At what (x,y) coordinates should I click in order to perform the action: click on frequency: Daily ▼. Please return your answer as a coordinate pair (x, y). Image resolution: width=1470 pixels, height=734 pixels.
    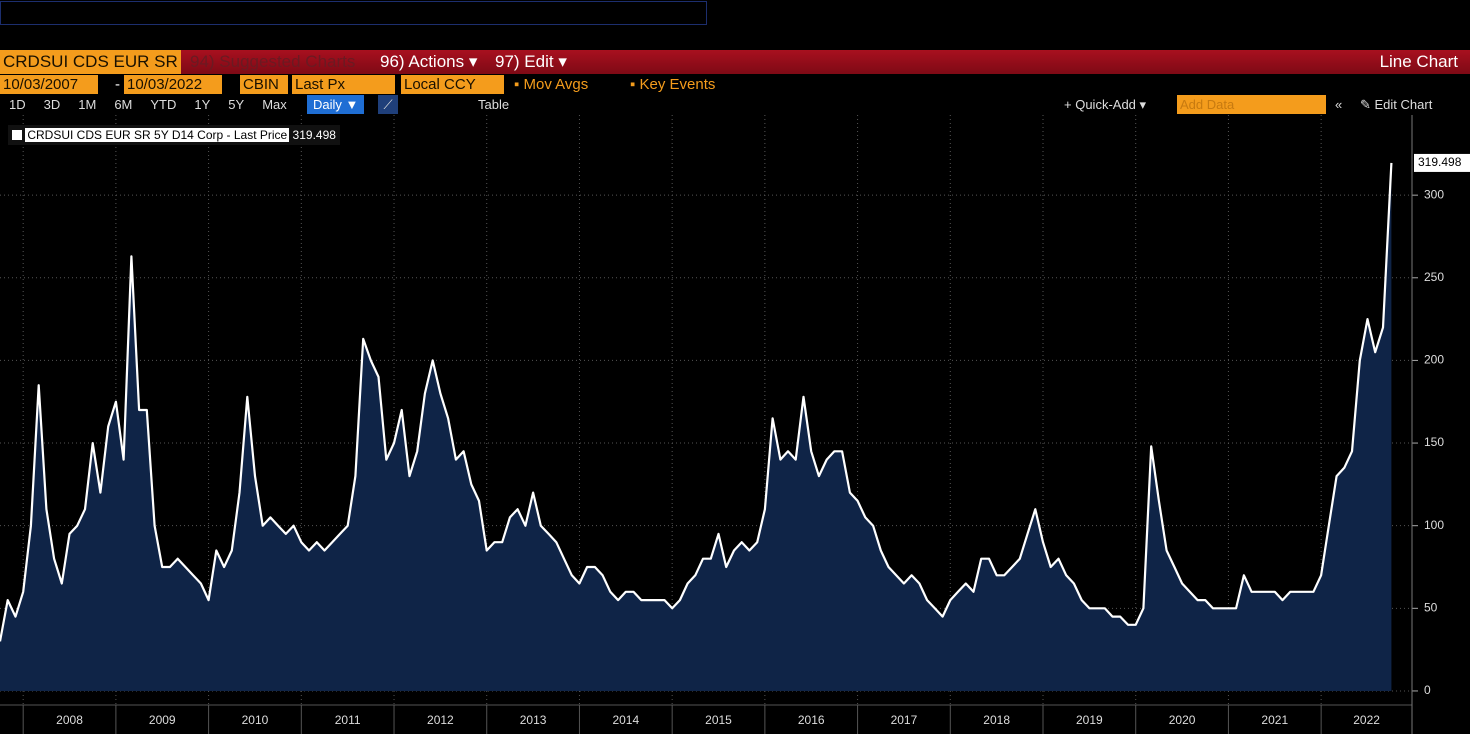
    Looking at the image, I should click on (336, 104).